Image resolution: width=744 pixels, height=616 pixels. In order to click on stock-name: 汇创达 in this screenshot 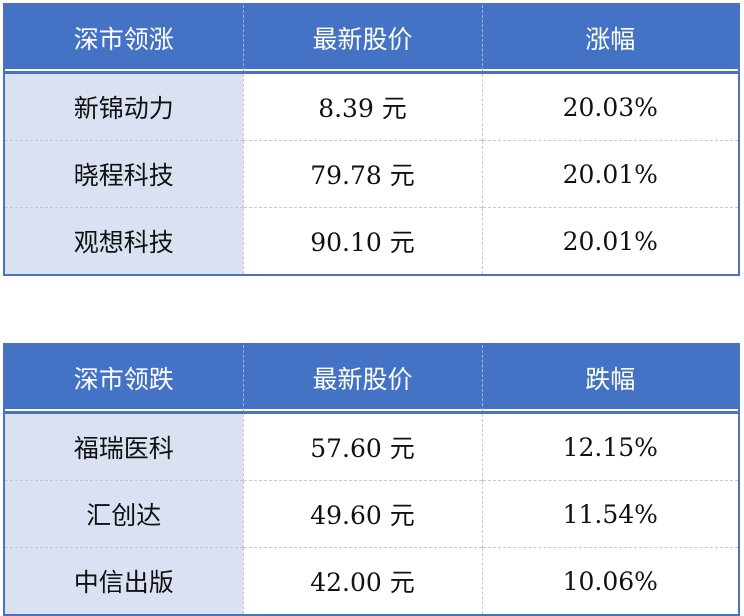, I will do `click(123, 514)`.